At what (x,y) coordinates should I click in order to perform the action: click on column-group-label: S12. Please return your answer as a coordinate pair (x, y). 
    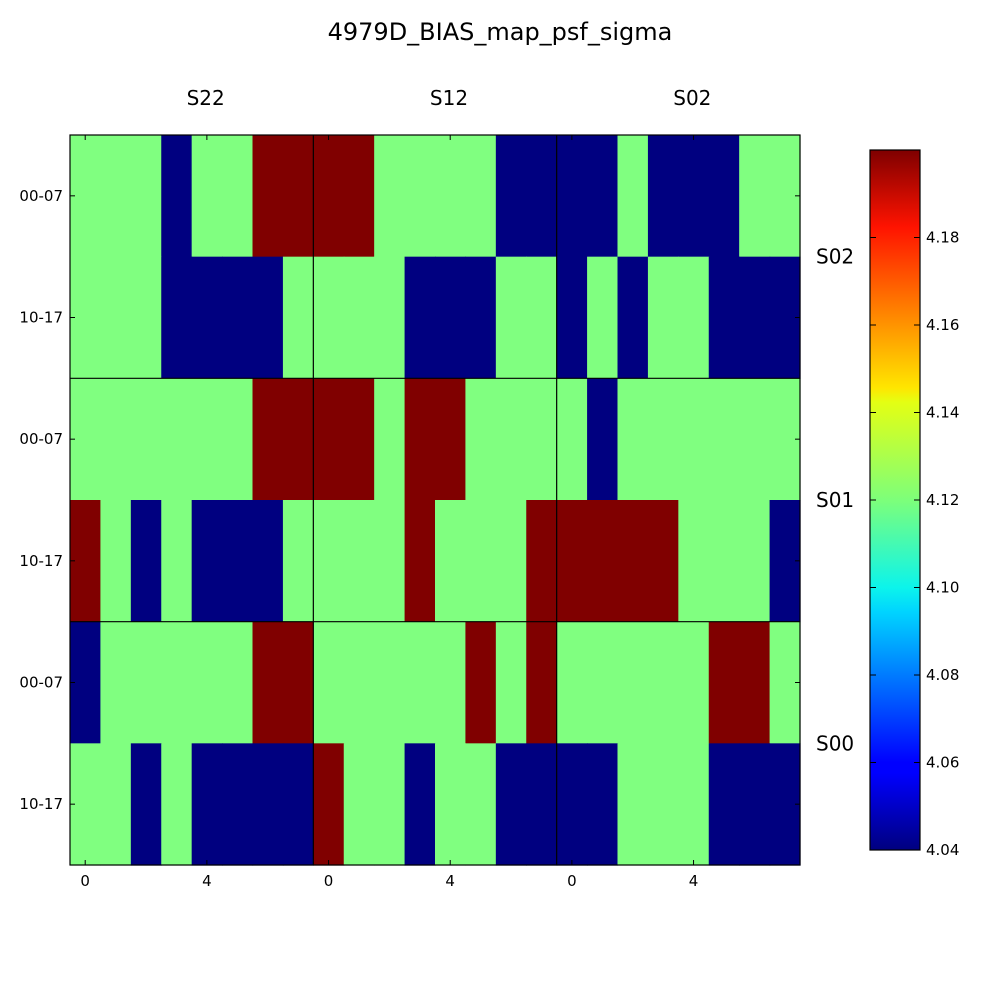
    Looking at the image, I should click on (449, 98).